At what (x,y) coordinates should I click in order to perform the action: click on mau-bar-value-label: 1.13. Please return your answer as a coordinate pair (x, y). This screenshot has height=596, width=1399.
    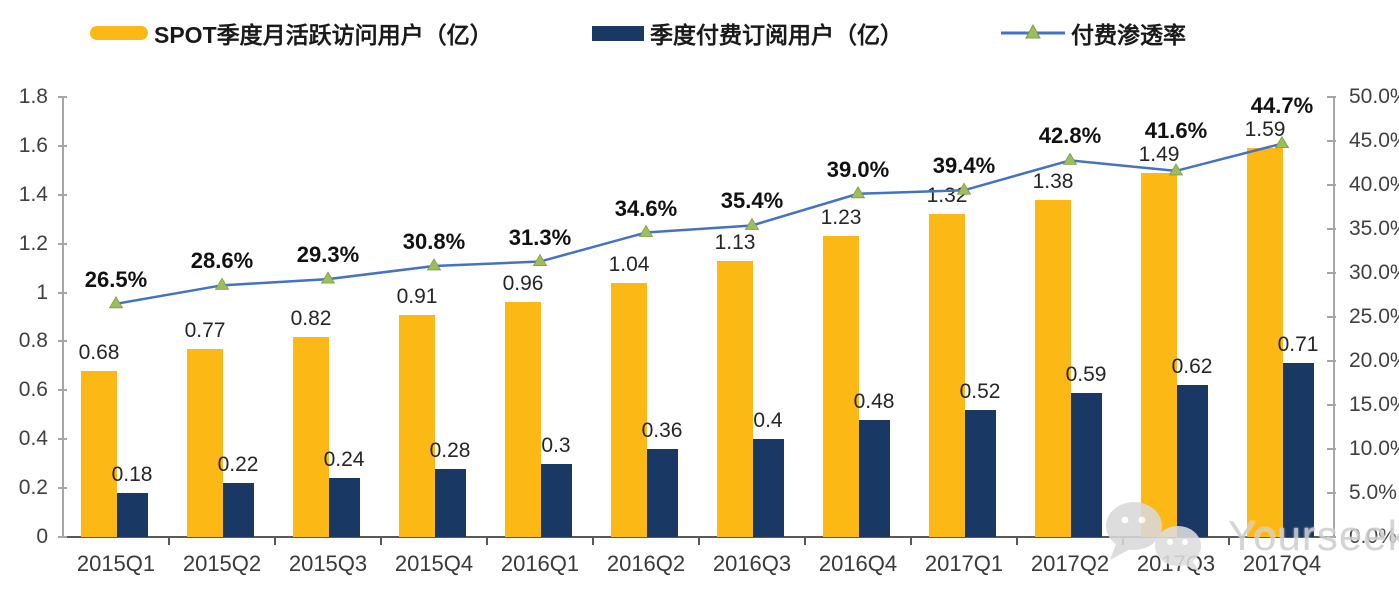
    Looking at the image, I should click on (735, 242).